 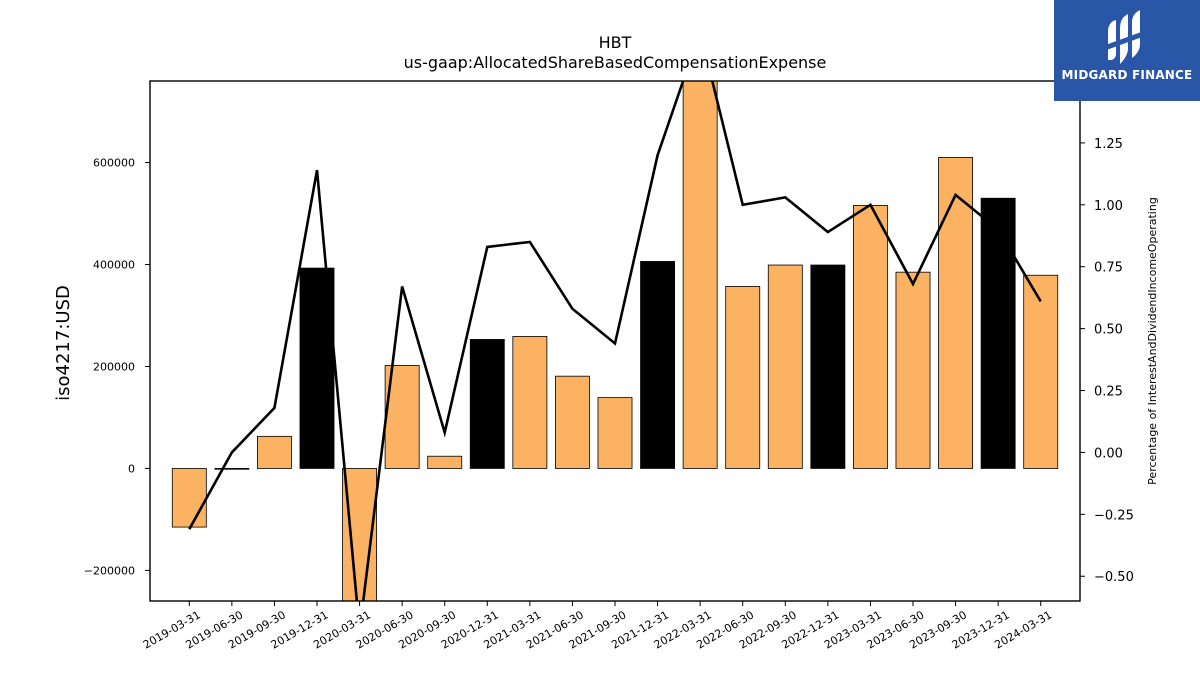 What do you see at coordinates (1108, 453) in the screenshot?
I see `y2-tick-label: 0.00` at bounding box center [1108, 453].